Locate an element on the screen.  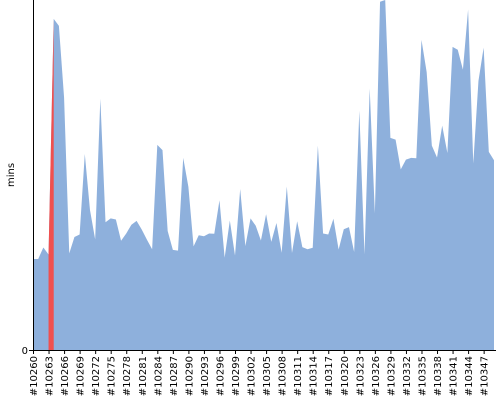
y-tick-layer: 0 is located at coordinates (27, 351).